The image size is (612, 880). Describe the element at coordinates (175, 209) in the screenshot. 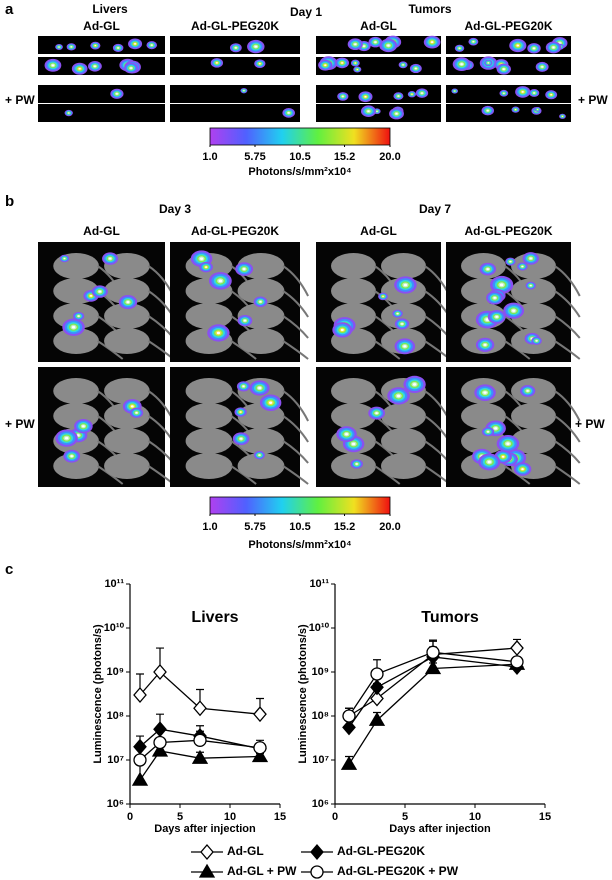

I see `group-title: Day 3` at that location.